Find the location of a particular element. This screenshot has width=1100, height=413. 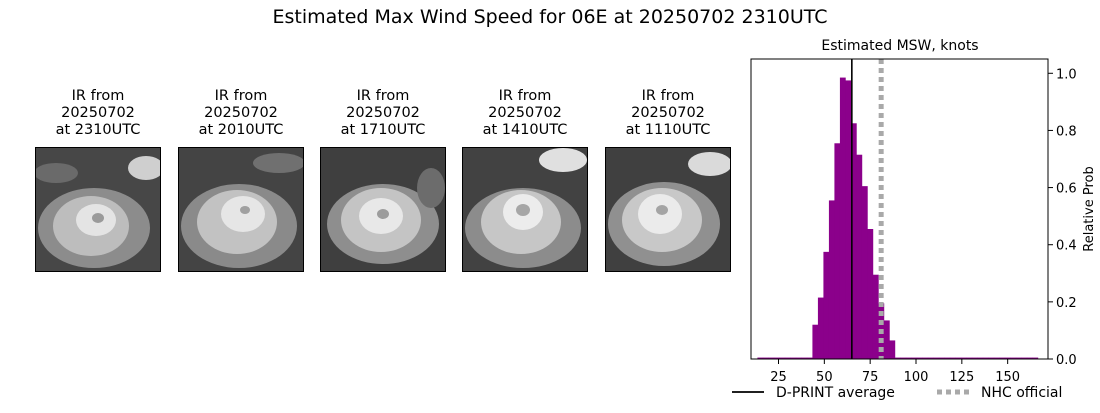

ir-panel: IR from 20250702 at 1410UTC is located at coordinates (525, 180).